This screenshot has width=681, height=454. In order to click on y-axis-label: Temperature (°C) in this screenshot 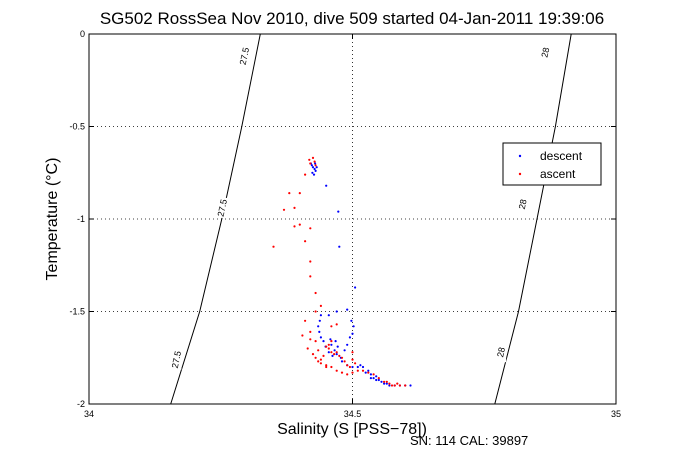, I will do `click(52, 219)`.